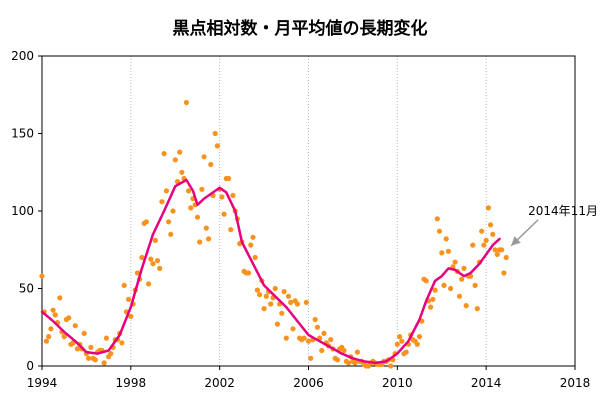 The height and width of the screenshot is (400, 600). What do you see at coordinates (554, 225) in the screenshot?
I see `annotation: 2014年11月` at bounding box center [554, 225].